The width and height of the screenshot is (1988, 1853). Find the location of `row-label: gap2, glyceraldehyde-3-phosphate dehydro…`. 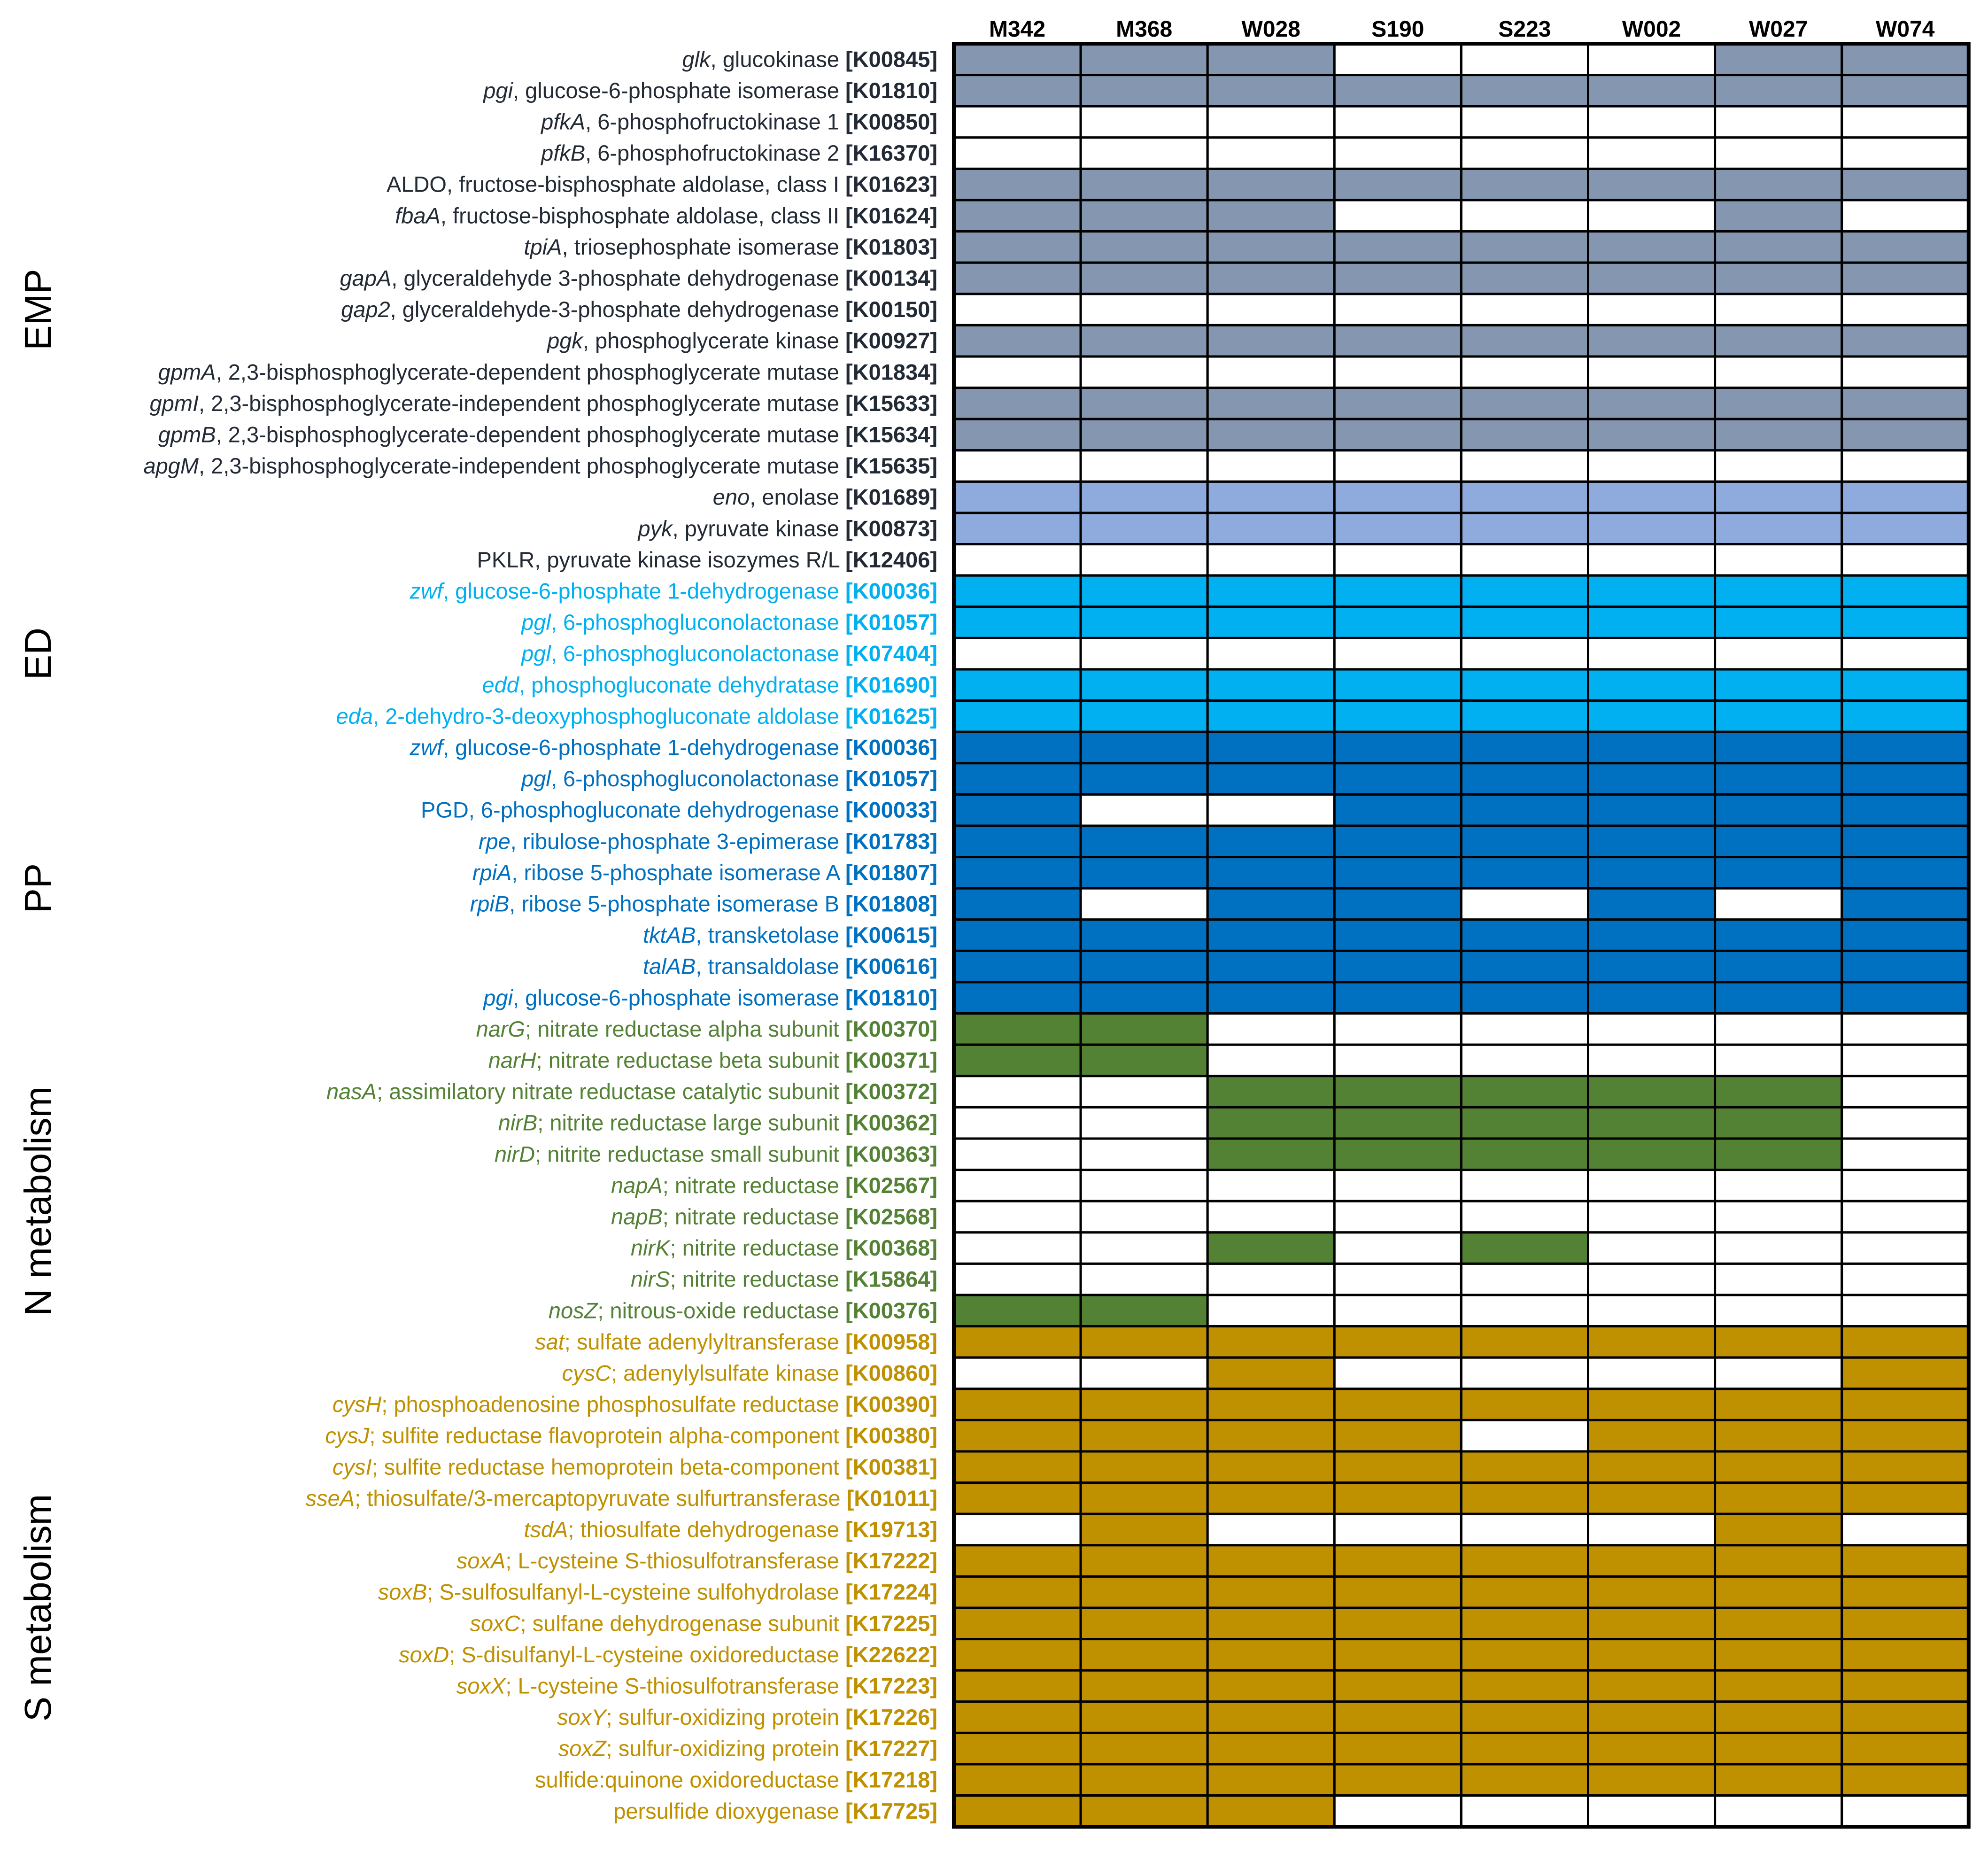

row-label: gap2, glyceraldehyde-3-phosphate dehydro… is located at coordinates (639, 309).